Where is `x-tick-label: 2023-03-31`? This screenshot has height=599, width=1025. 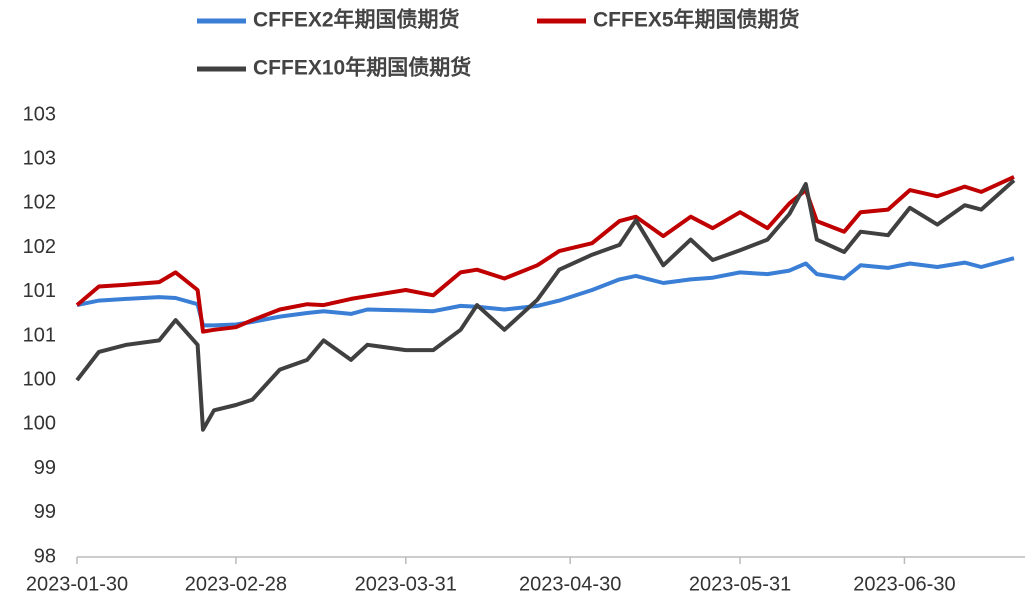 x-tick-label: 2023-03-31 is located at coordinates (406, 584).